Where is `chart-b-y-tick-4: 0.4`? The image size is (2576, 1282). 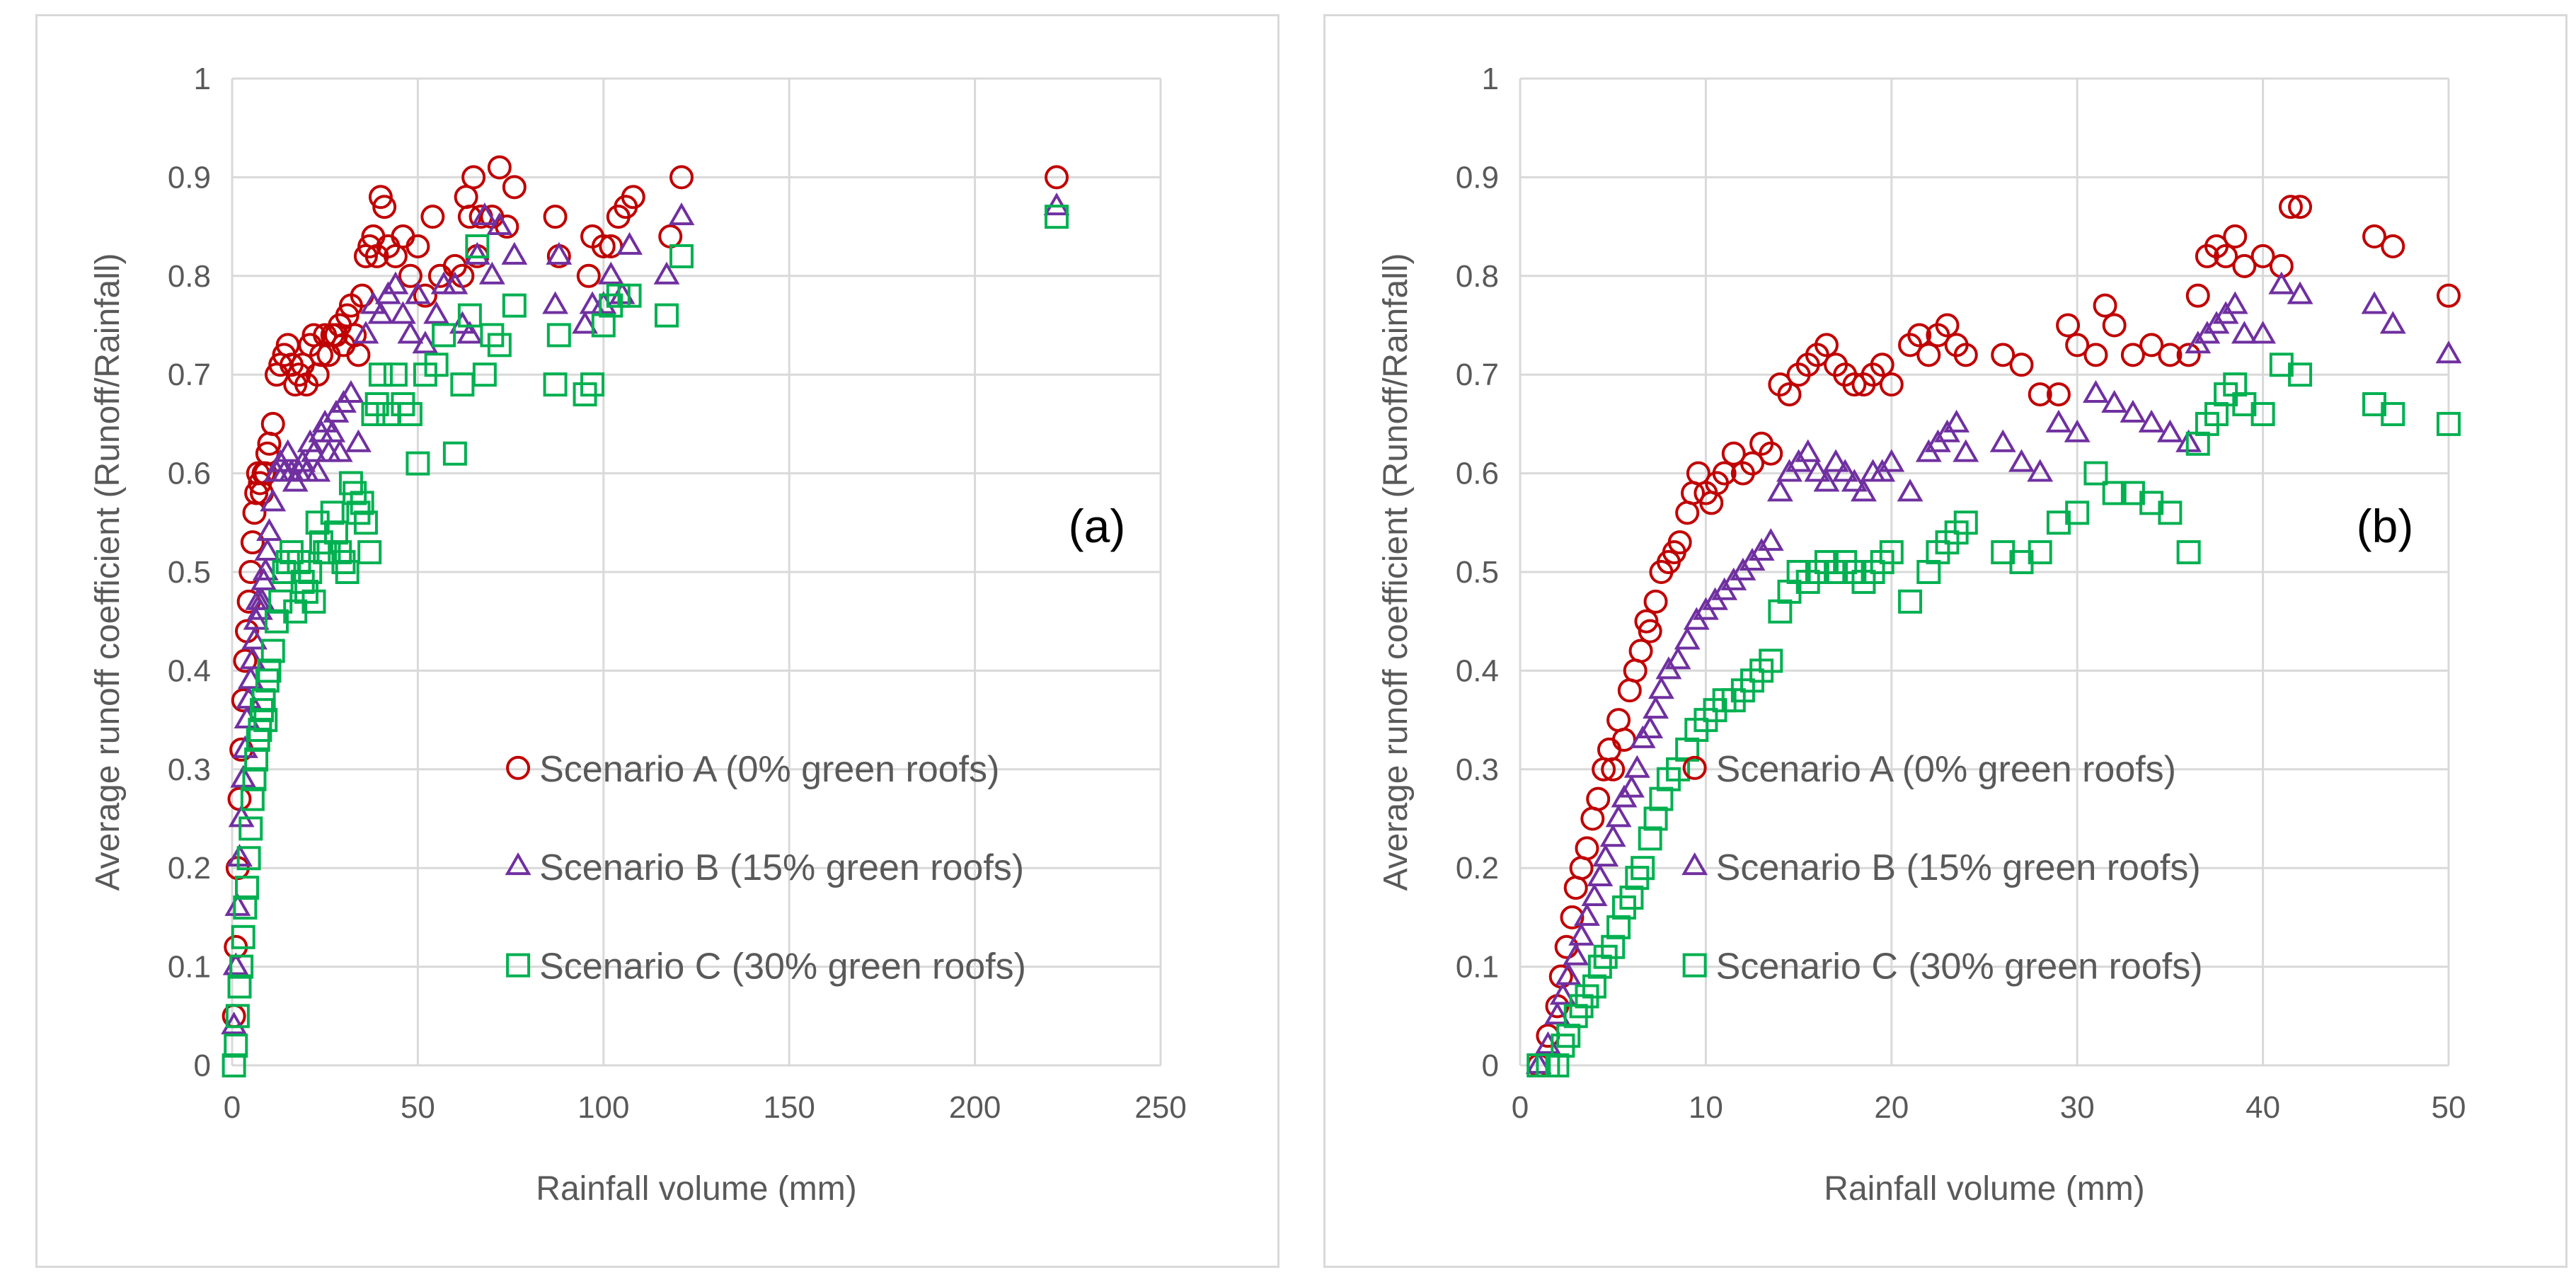
chart-b-y-tick-4: 0.4 is located at coordinates (1478, 670).